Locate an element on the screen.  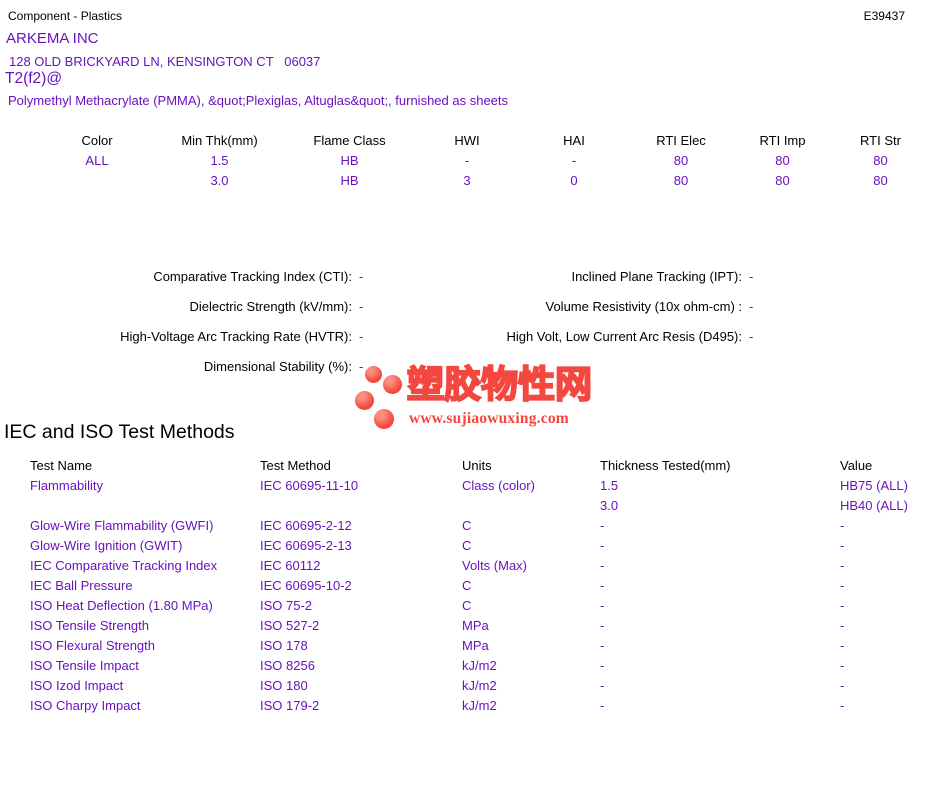
table-cell: IEC 60112 is located at coordinates (290, 565).